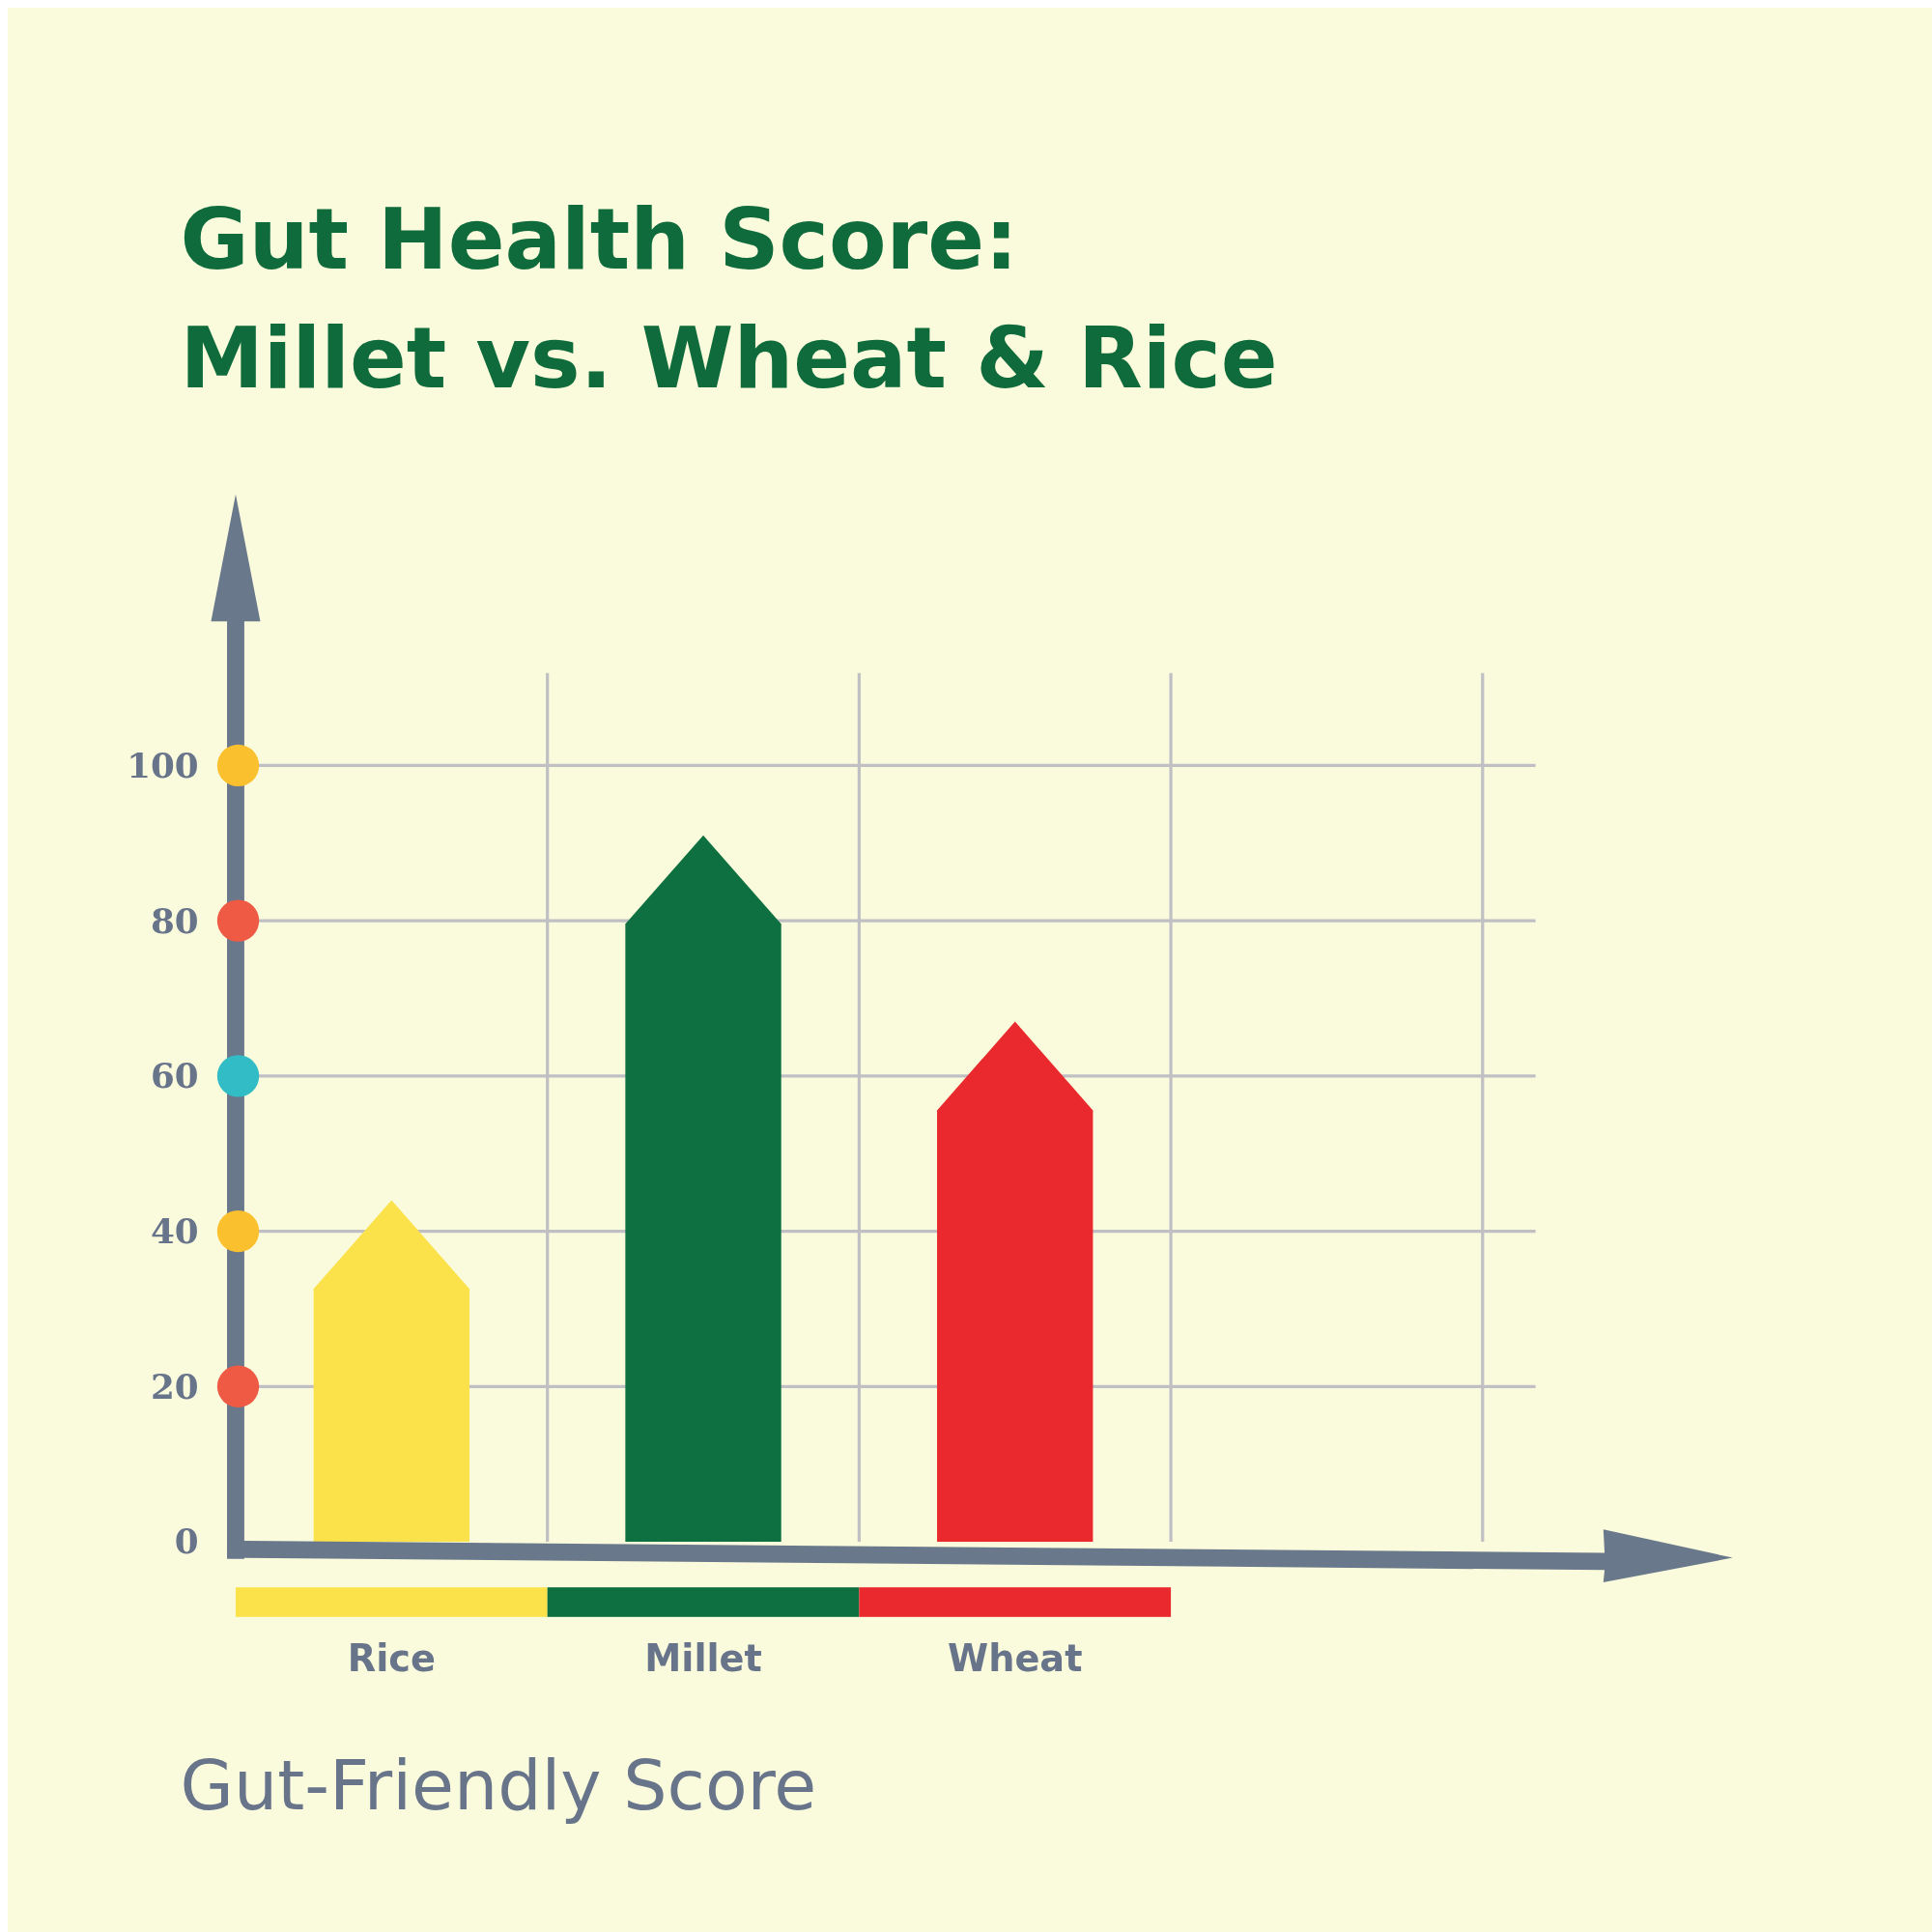 This screenshot has width=1932, height=1932. Describe the element at coordinates (1015, 1657) in the screenshot. I see `x-tick-label: Wheat` at that location.